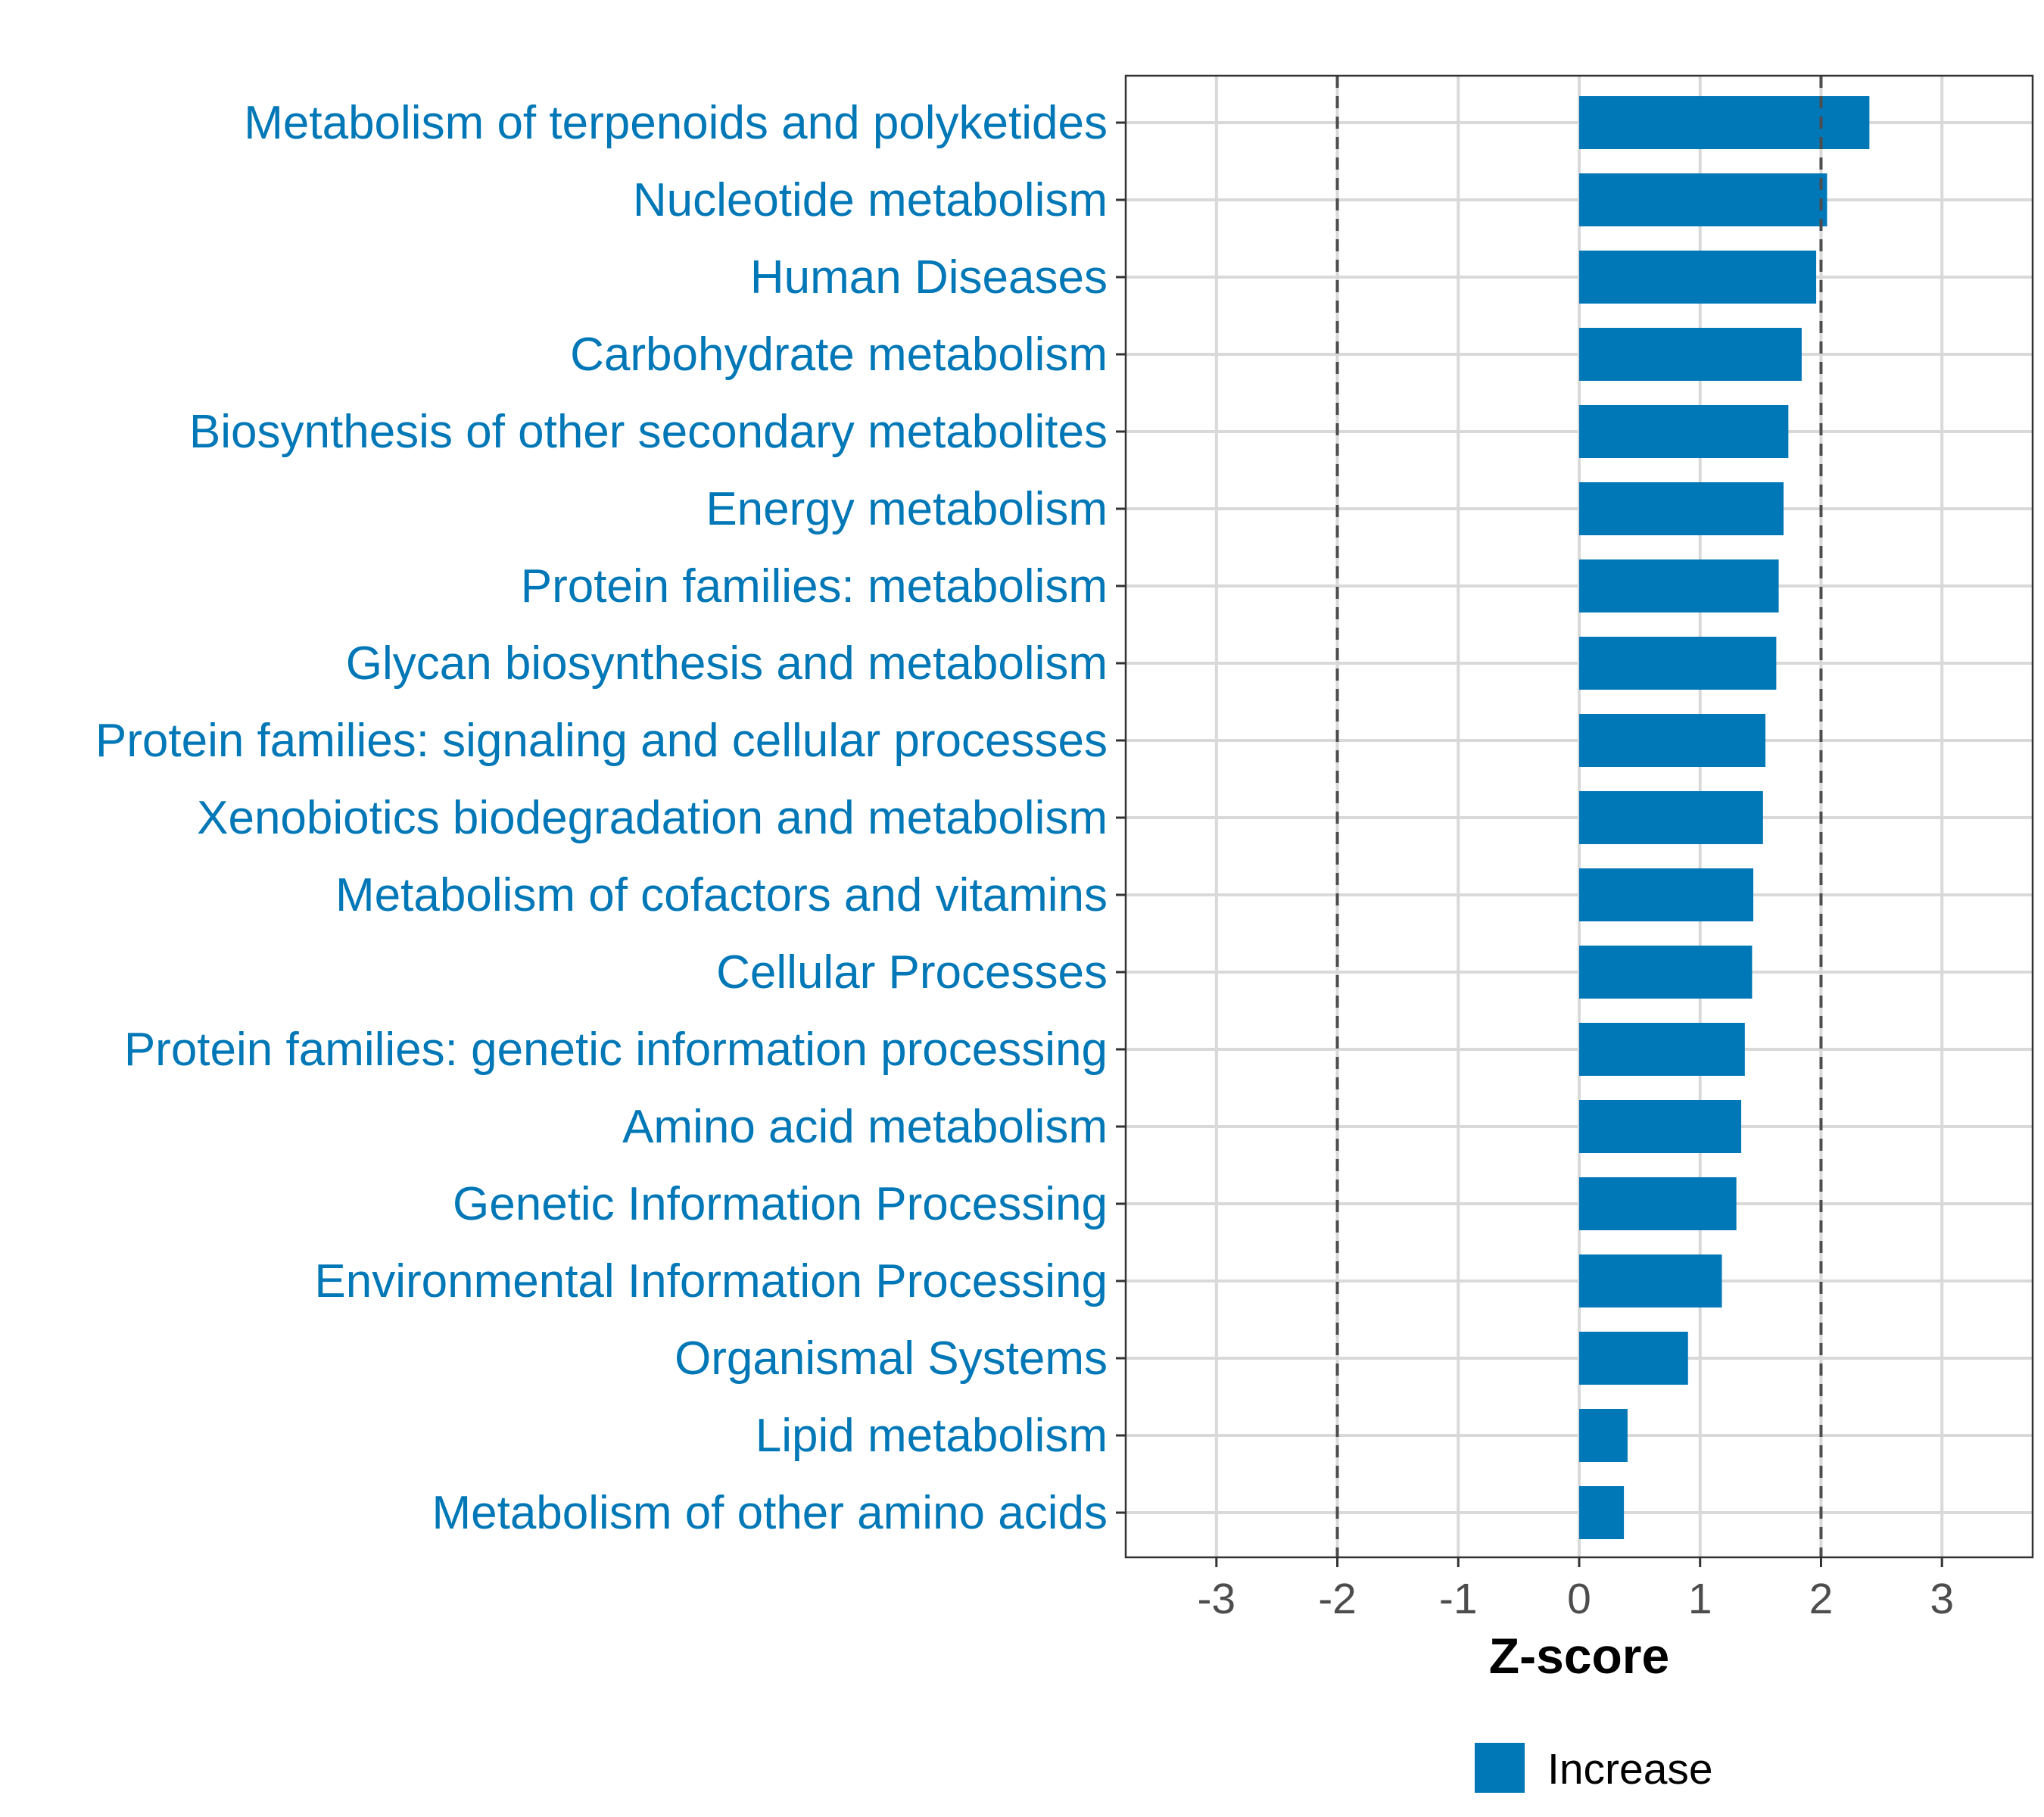 The height and width of the screenshot is (1817, 2044). I want to click on category-label: Protein families: metabolism, so click(814, 586).